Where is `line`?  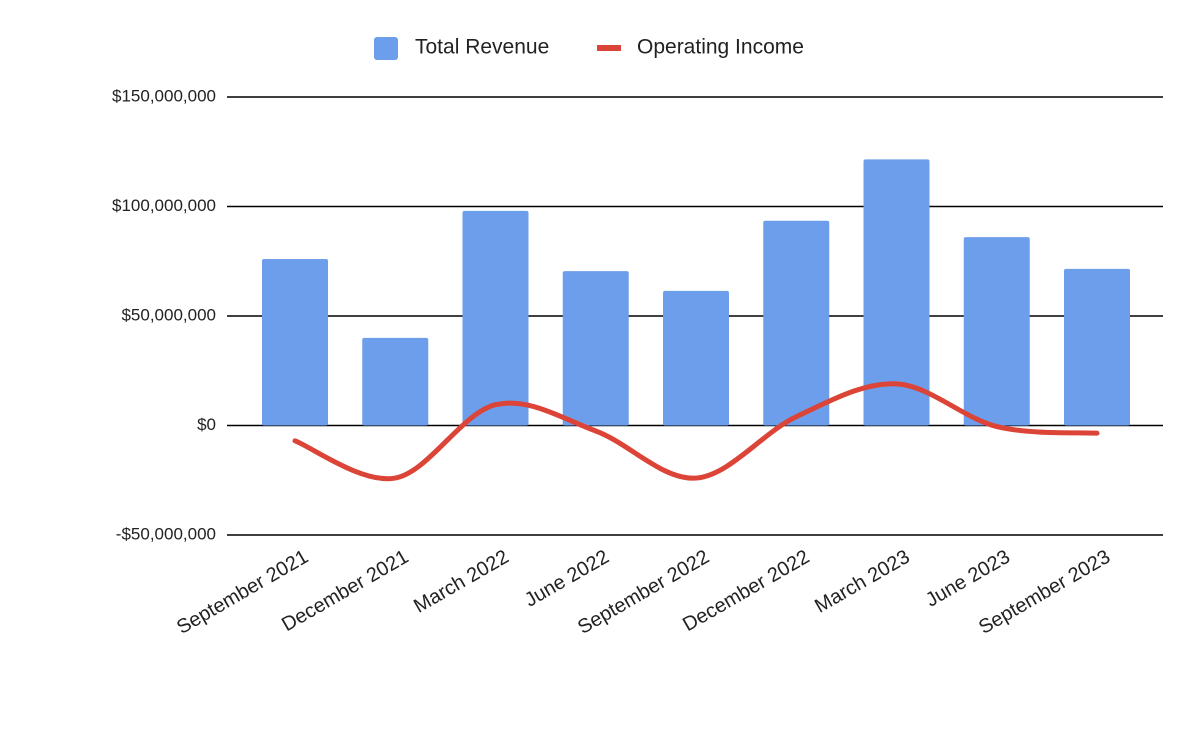
line is located at coordinates (696, 431).